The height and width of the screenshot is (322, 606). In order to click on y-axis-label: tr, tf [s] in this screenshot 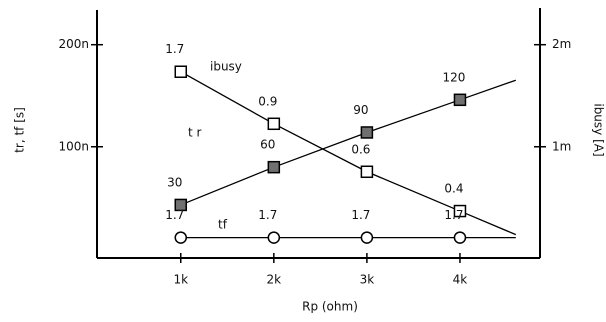, I will do `click(20, 130)`.